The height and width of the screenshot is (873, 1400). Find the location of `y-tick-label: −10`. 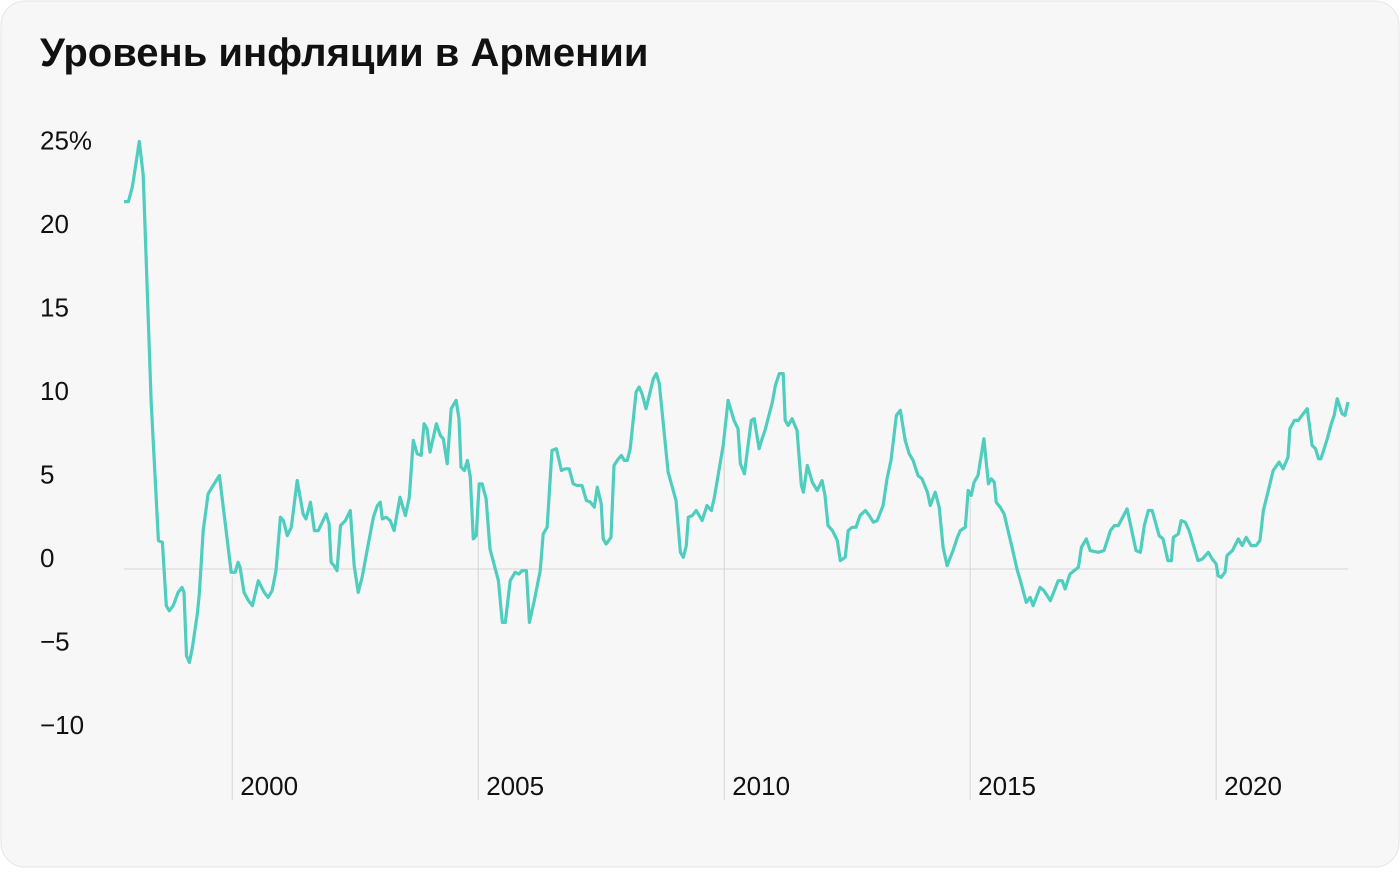

y-tick-label: −10 is located at coordinates (62, 725).